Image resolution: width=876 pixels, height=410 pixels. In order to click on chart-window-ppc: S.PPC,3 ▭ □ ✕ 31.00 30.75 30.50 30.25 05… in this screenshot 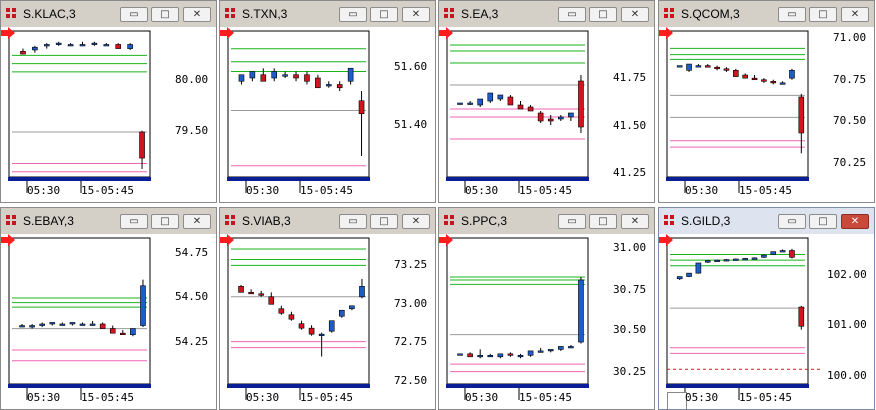, I will do `click(546, 308)`.